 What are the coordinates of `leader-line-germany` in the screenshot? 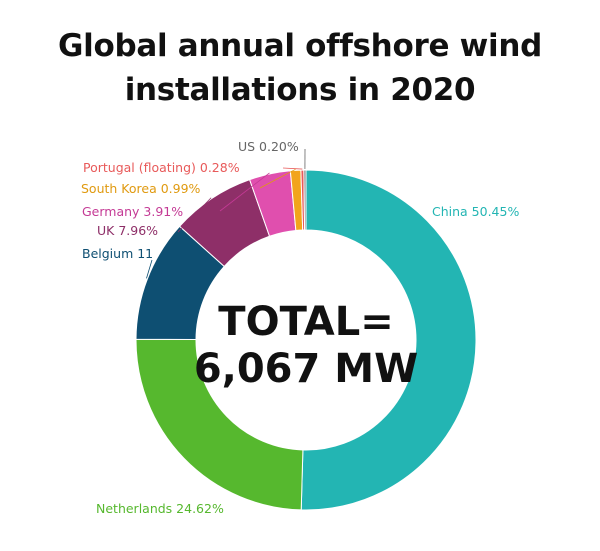 It's located at (244, 192).